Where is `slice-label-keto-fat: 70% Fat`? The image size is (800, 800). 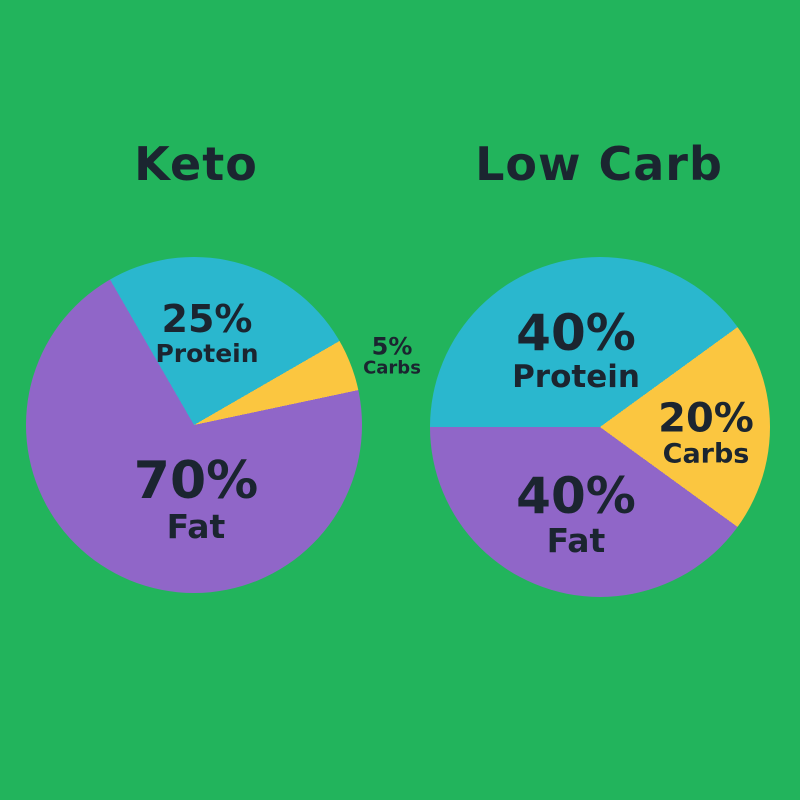 slice-label-keto-fat: 70% Fat is located at coordinates (196, 498).